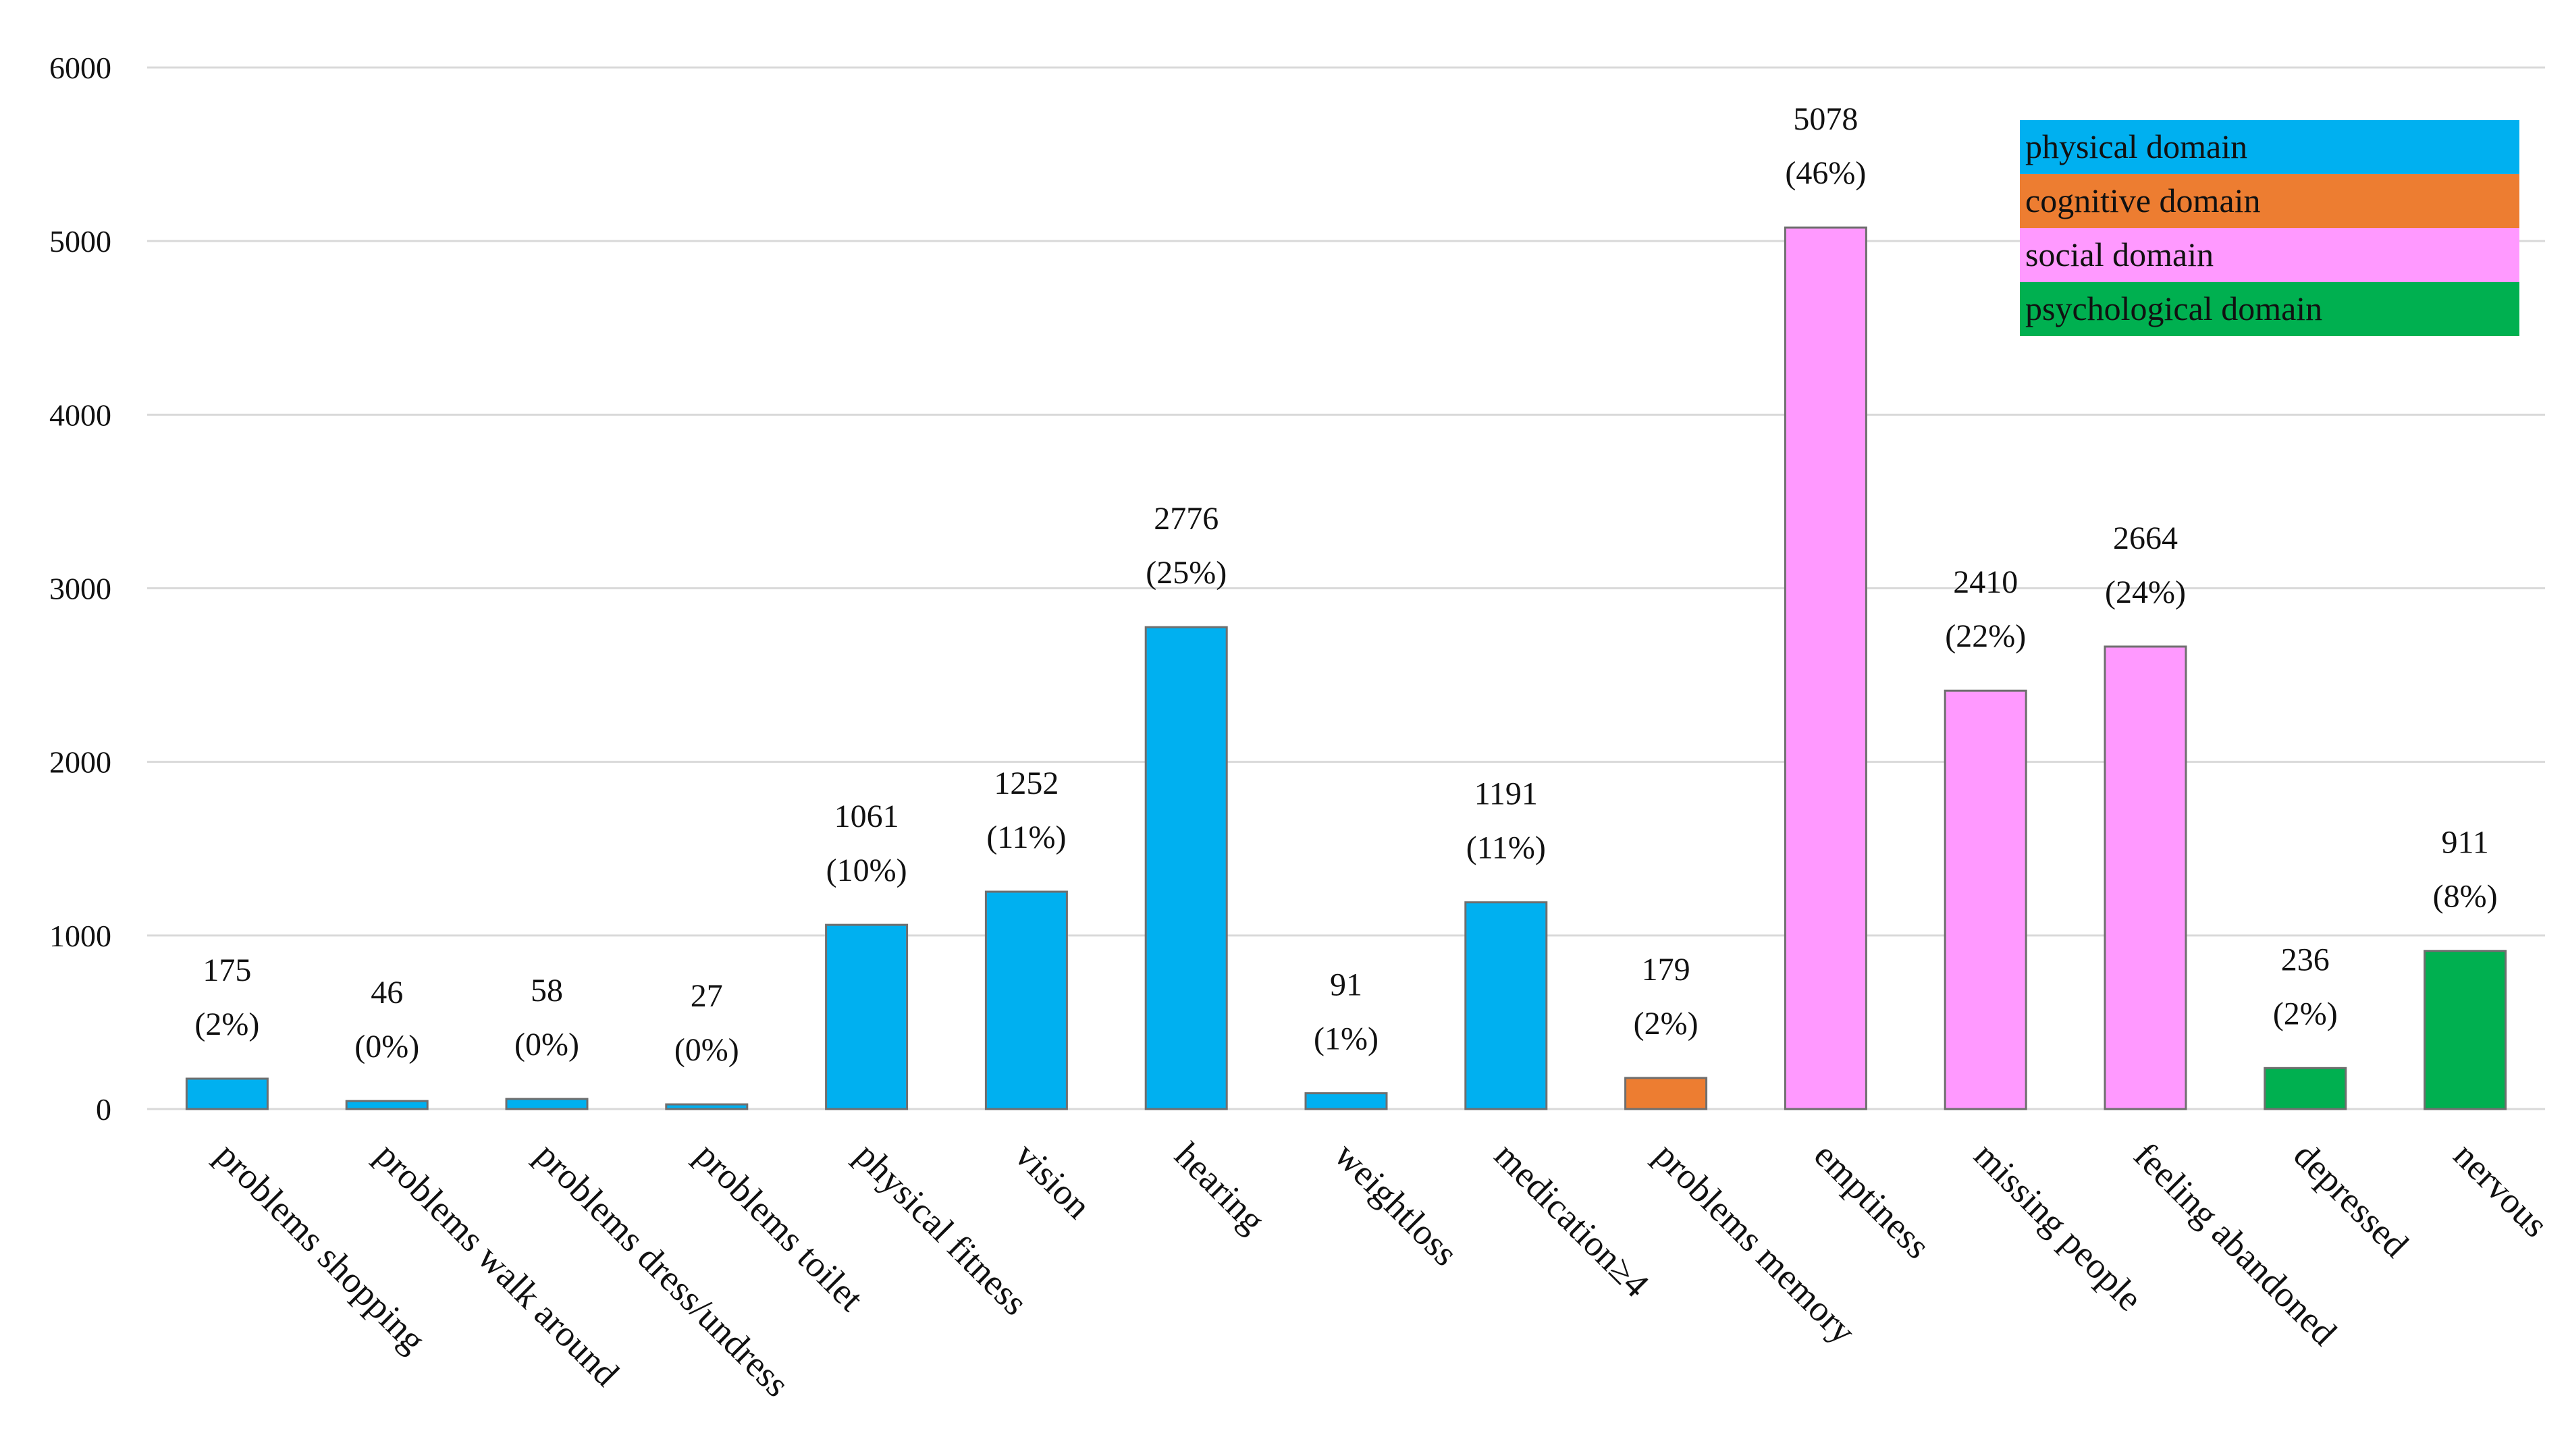 This screenshot has height=1456, width=2568. Describe the element at coordinates (866, 870) in the screenshot. I see `data-label-percent: (10%)` at that location.